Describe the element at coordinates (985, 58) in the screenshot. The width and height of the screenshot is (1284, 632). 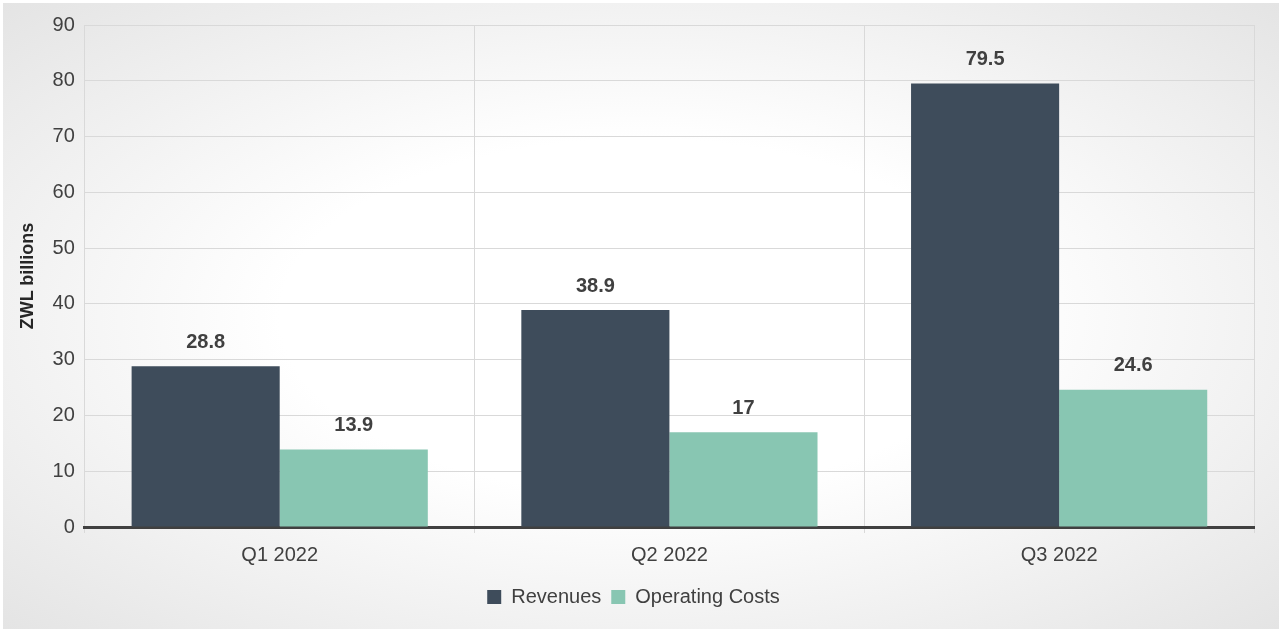
I see `data-label: 79.5` at that location.